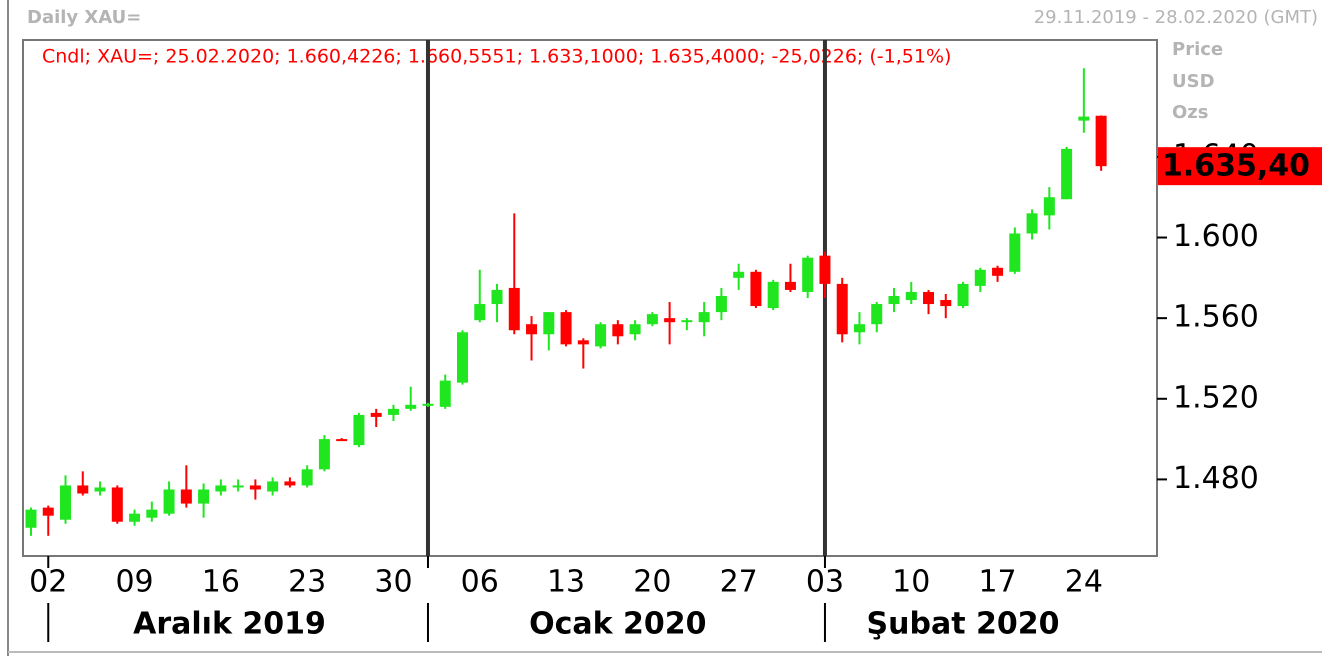 This screenshot has height=656, width=1322. Describe the element at coordinates (84, 17) in the screenshot. I see `chart-title: Daily XAU=` at that location.